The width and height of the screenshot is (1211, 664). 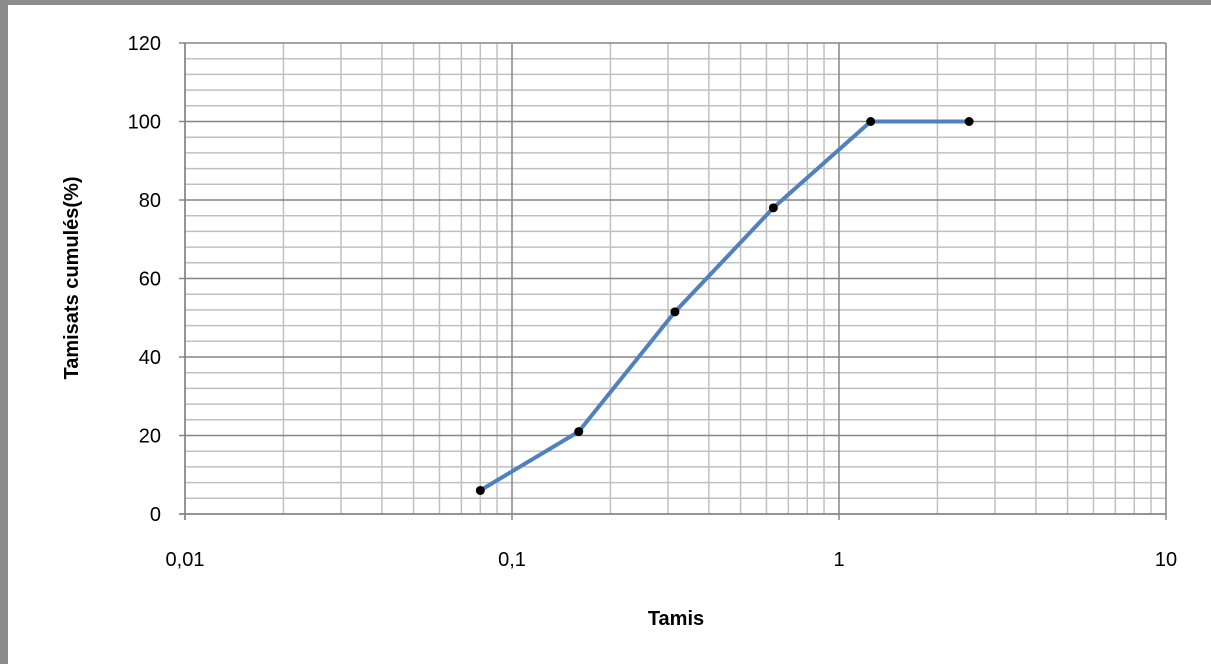 I want to click on x-tick-label: 0,01, so click(x=185, y=560).